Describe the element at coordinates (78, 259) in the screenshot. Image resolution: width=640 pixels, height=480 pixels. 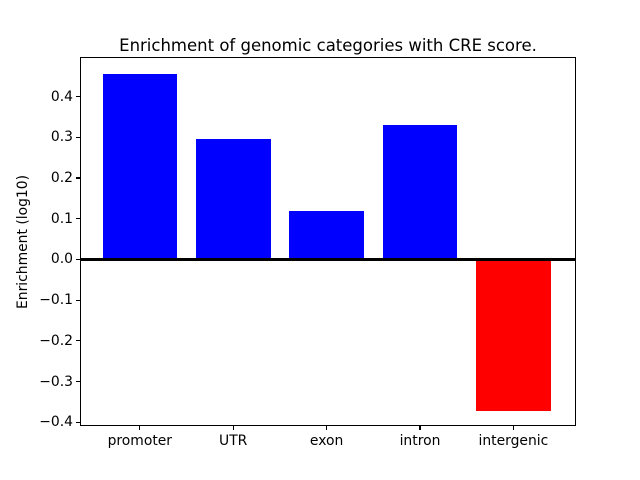
I see `y-tick-0.0` at that location.